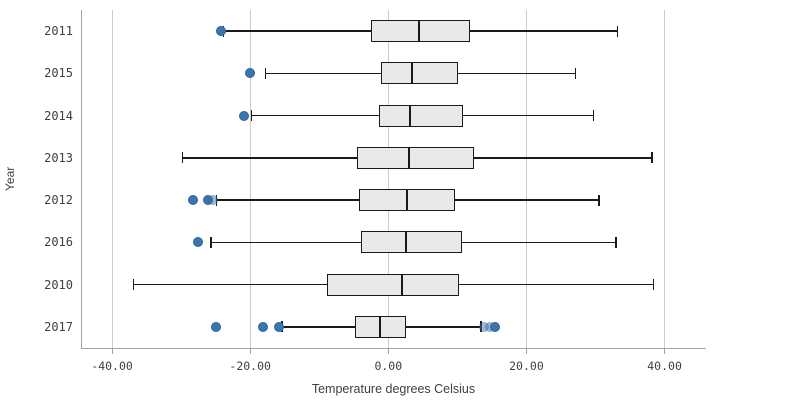 The width and height of the screenshot is (800, 407). What do you see at coordinates (664, 366) in the screenshot?
I see `x-tick-label: 40.00` at bounding box center [664, 366].